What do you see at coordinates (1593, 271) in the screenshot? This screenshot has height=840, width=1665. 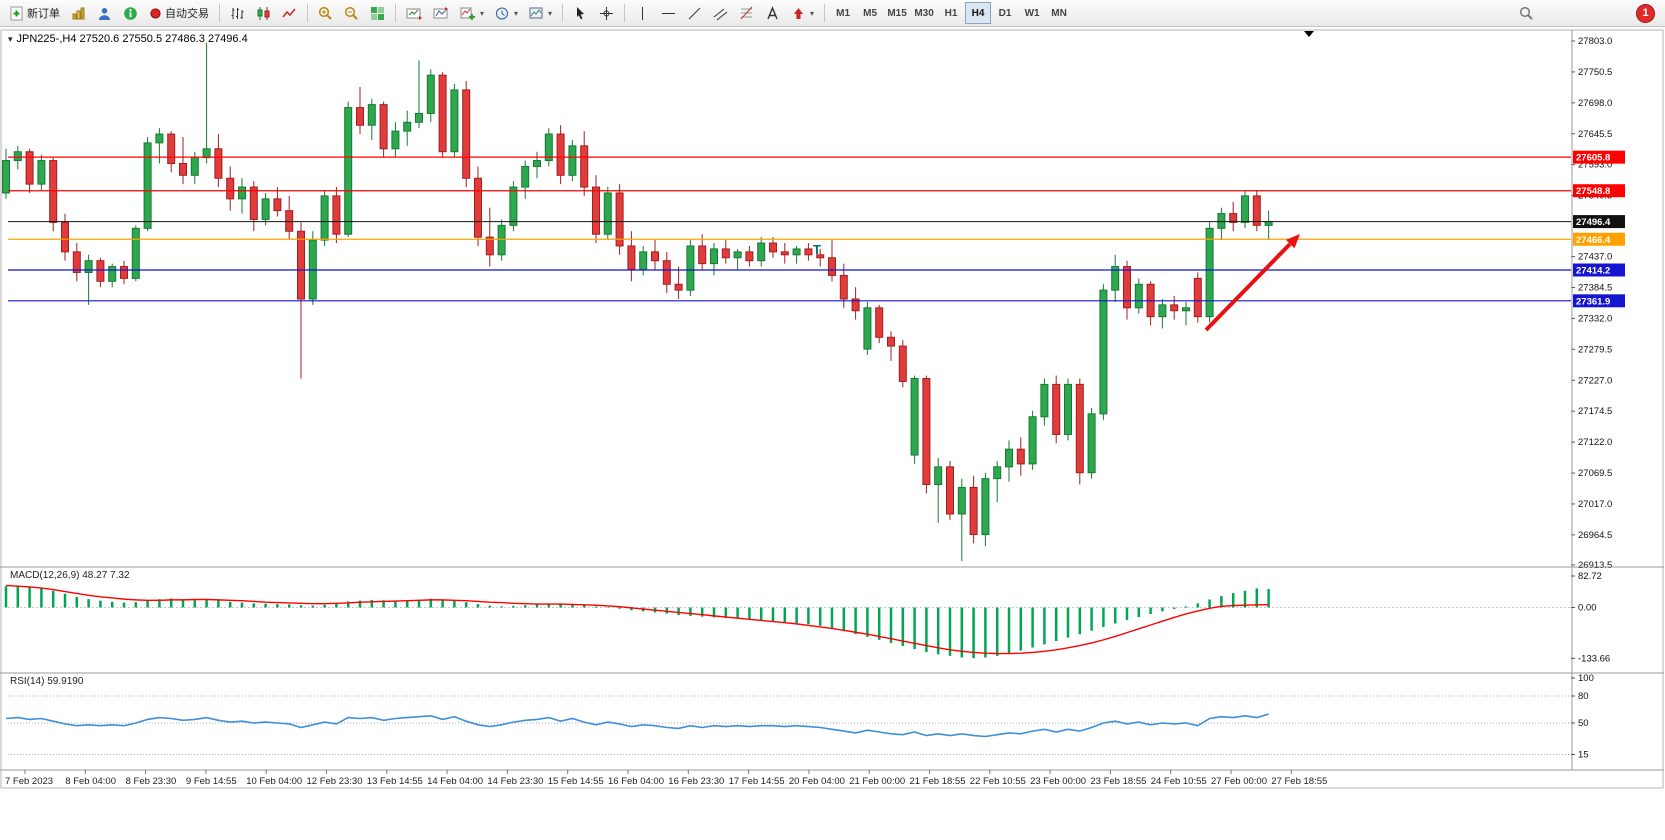 I see `price-line-flag-text: 27414.2` at bounding box center [1593, 271].